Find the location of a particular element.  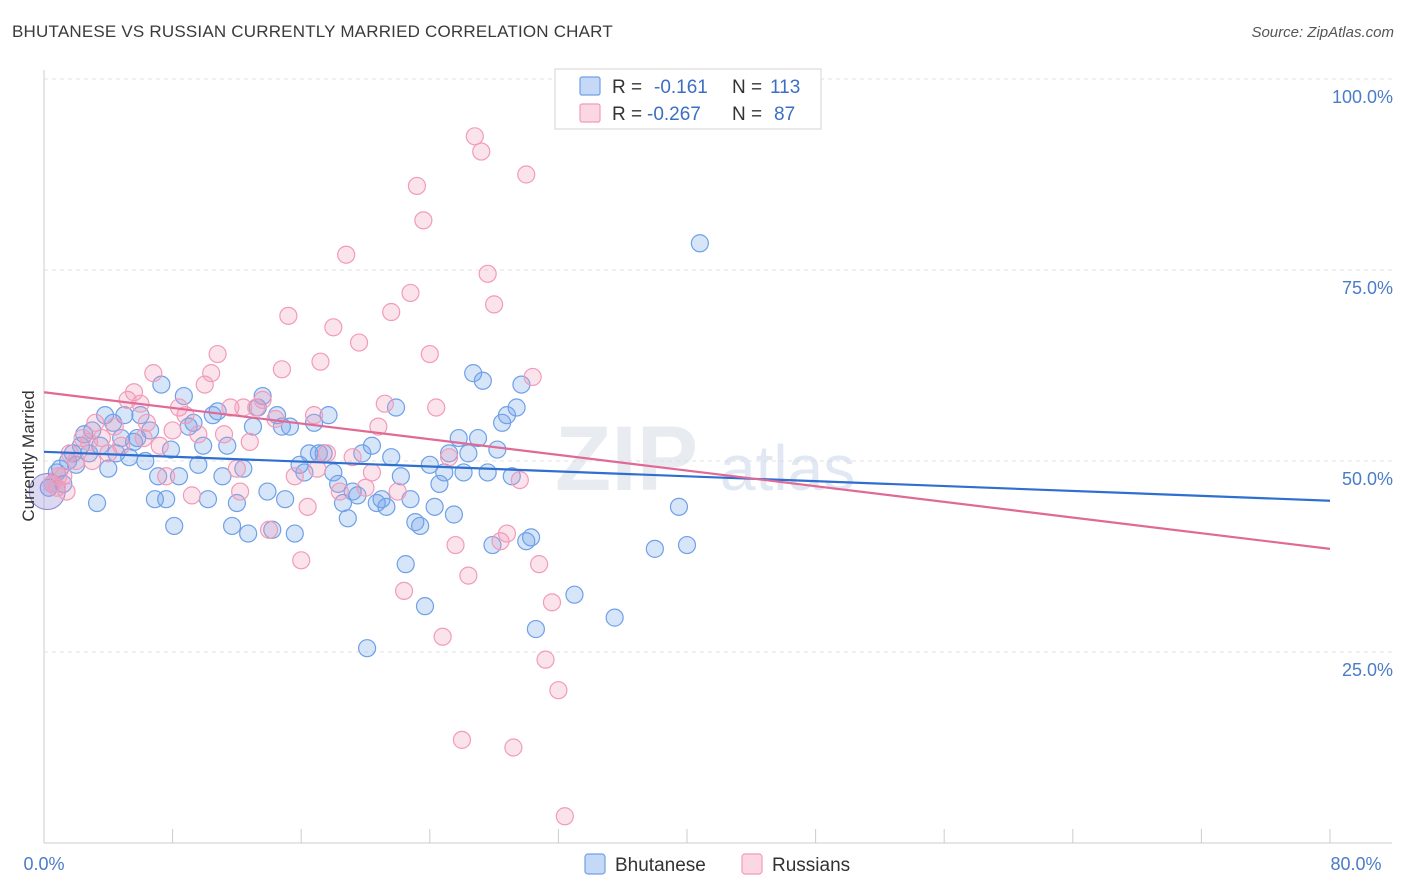

legend-r-label-1: R = is located at coordinates (627, 114).